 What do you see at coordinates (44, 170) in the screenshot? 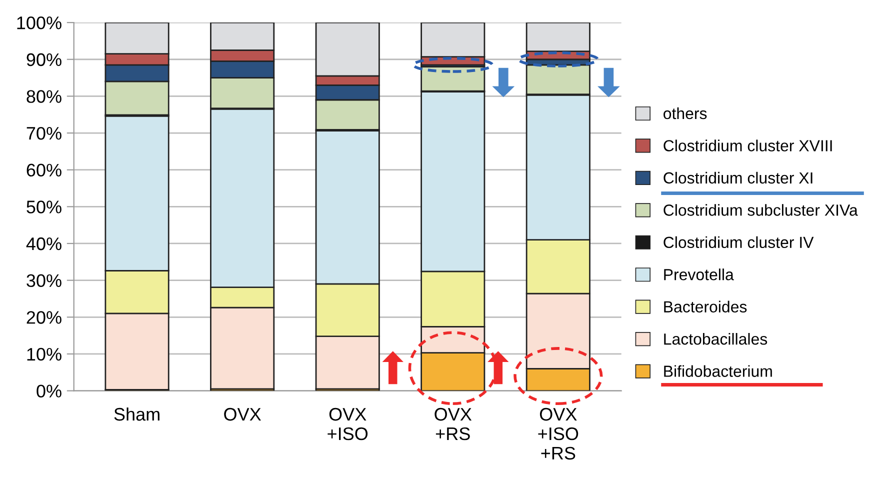
I see `y-tick-label: 60%` at bounding box center [44, 170].